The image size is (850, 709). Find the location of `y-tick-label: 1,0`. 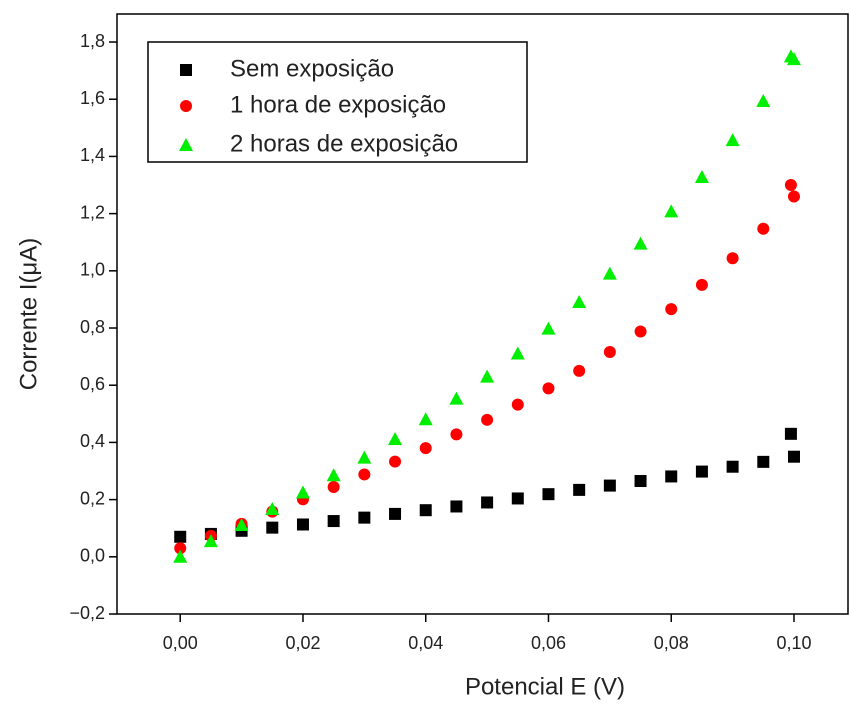

y-tick-label: 1,0 is located at coordinates (92, 270).